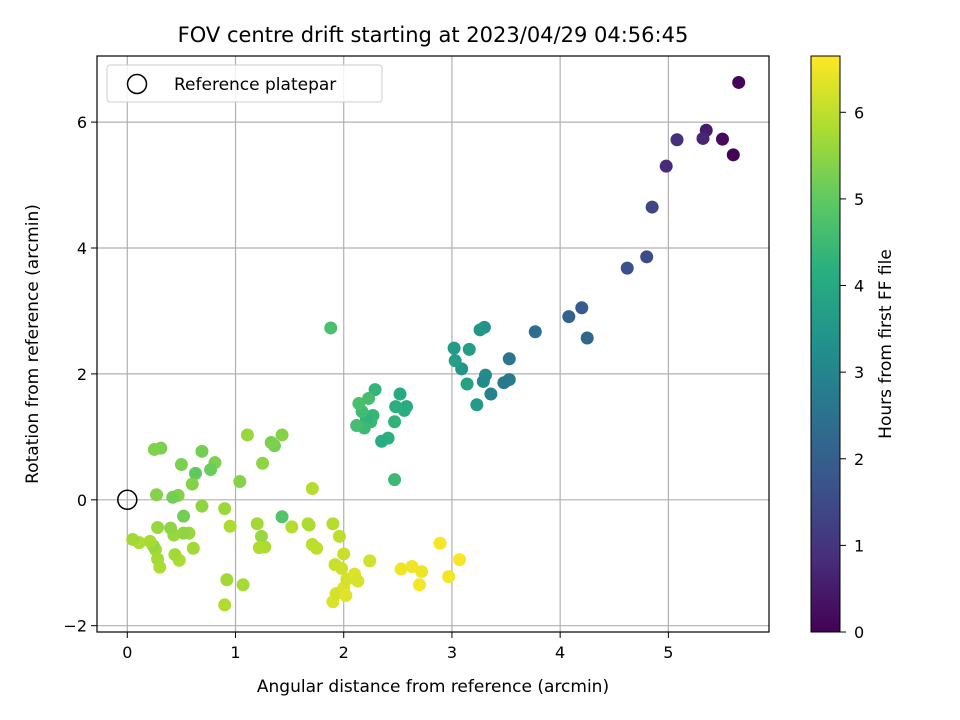 This screenshot has height=720, width=960. I want to click on reference-marker, so click(127, 500).